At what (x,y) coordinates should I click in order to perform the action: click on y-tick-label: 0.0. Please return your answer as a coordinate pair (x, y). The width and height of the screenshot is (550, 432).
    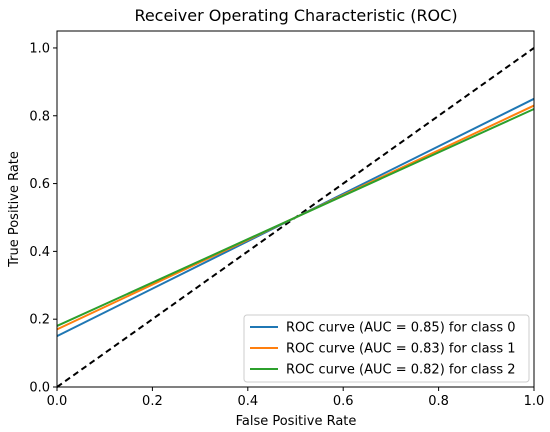
    Looking at the image, I should click on (39, 388).